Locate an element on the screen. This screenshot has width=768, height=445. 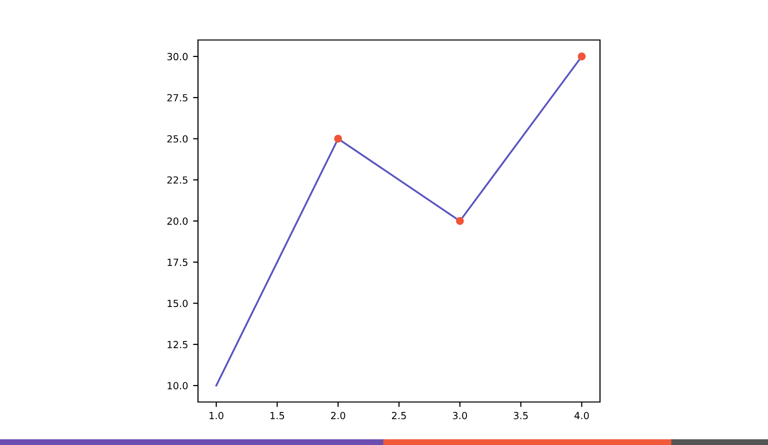
y-tick-label: 10.0 is located at coordinates (178, 386).